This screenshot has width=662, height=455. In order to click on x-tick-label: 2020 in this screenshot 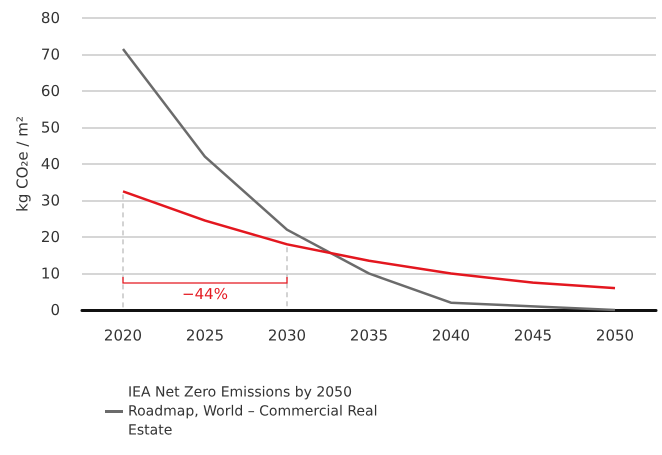, I will do `click(123, 335)`.